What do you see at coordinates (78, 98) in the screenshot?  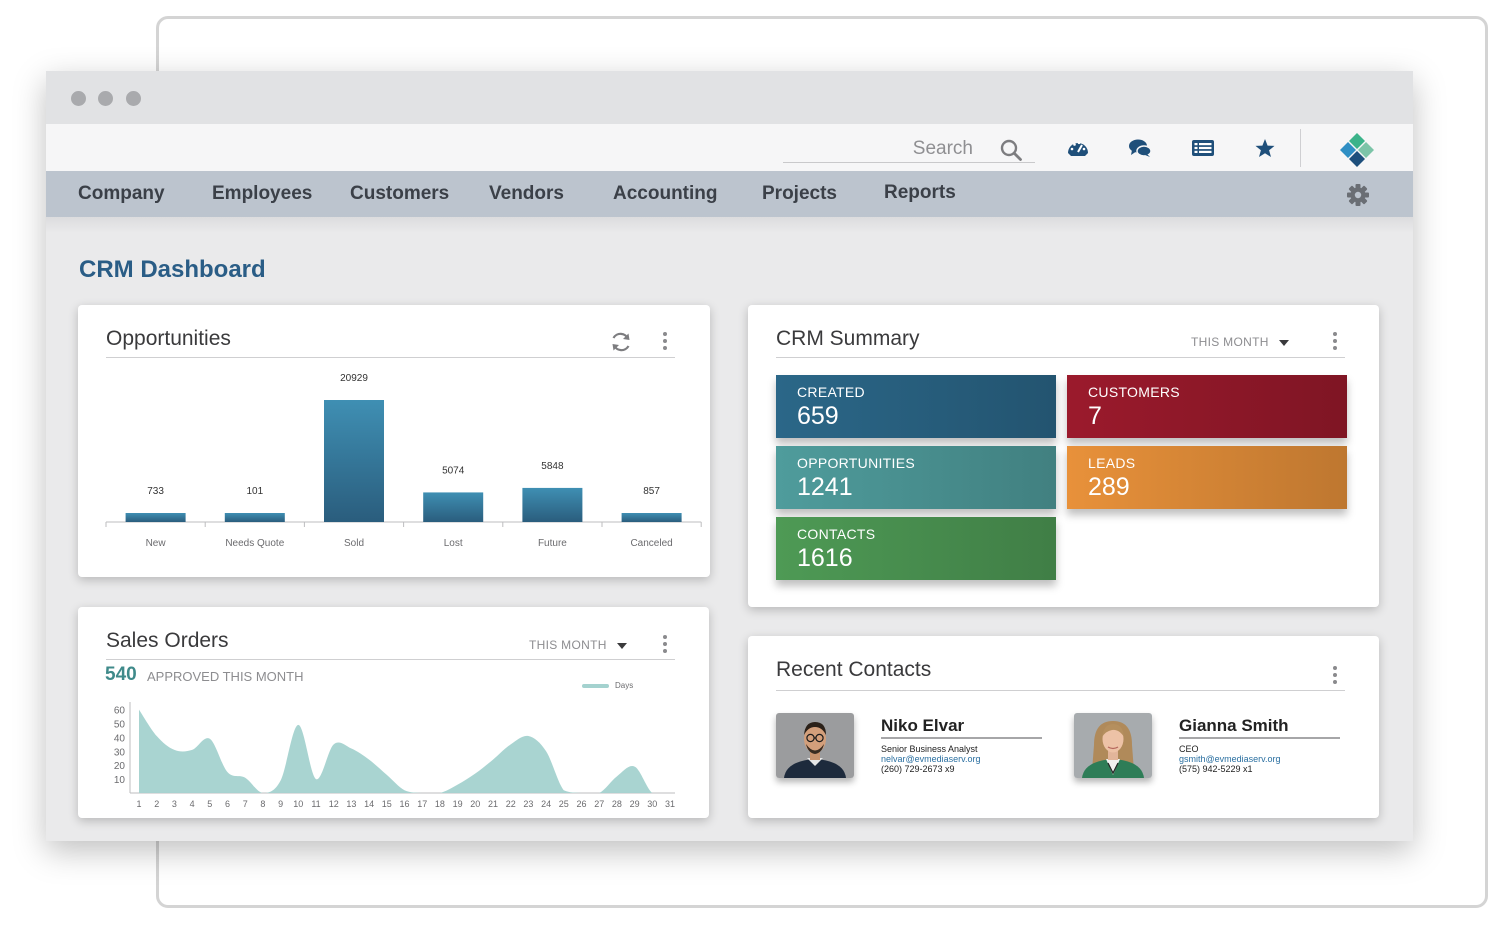 I see `window-close-dot` at bounding box center [78, 98].